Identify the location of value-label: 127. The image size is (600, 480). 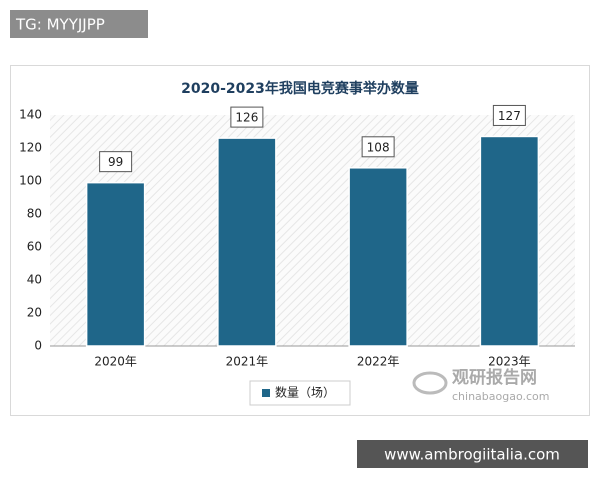
(509, 116).